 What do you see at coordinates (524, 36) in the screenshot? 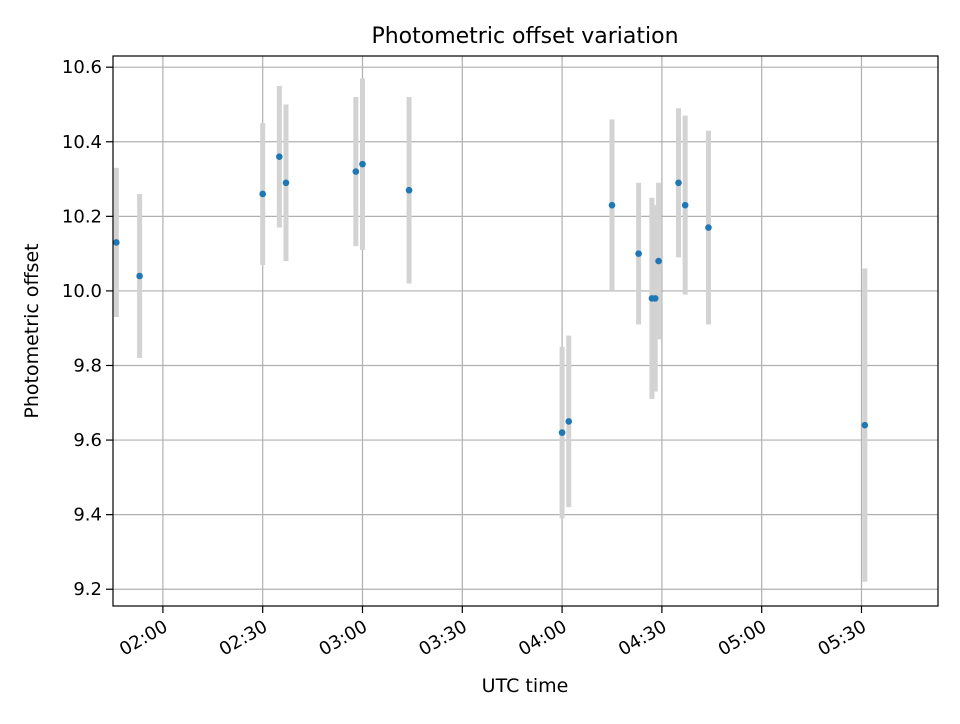
I see `chart-title: Photometric offset variation` at bounding box center [524, 36].